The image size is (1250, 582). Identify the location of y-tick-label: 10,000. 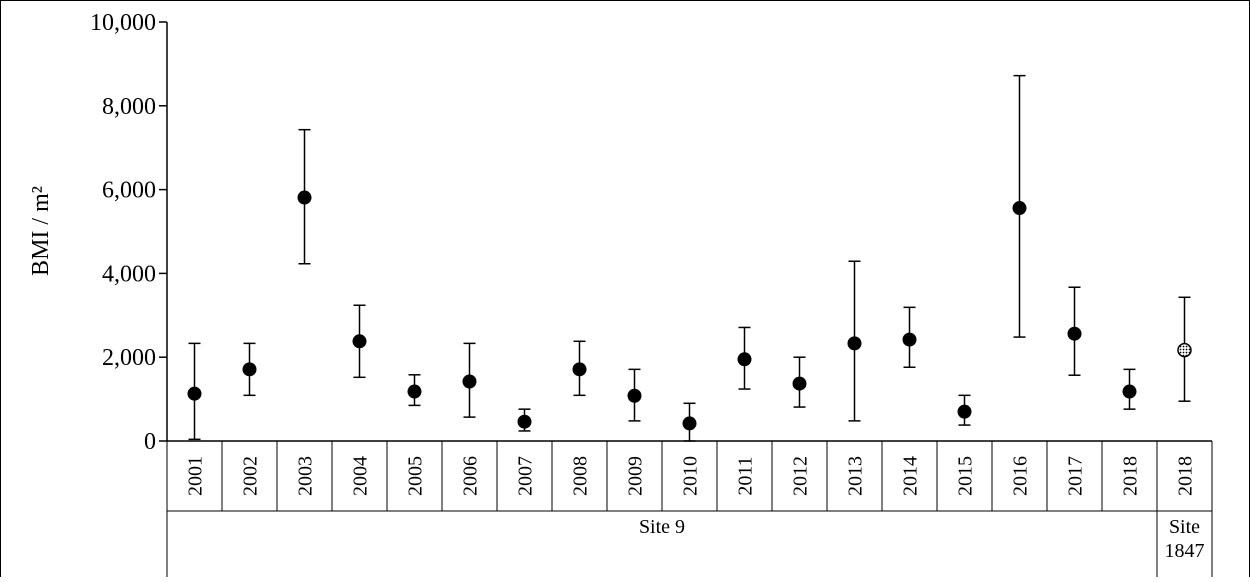
(123, 23).